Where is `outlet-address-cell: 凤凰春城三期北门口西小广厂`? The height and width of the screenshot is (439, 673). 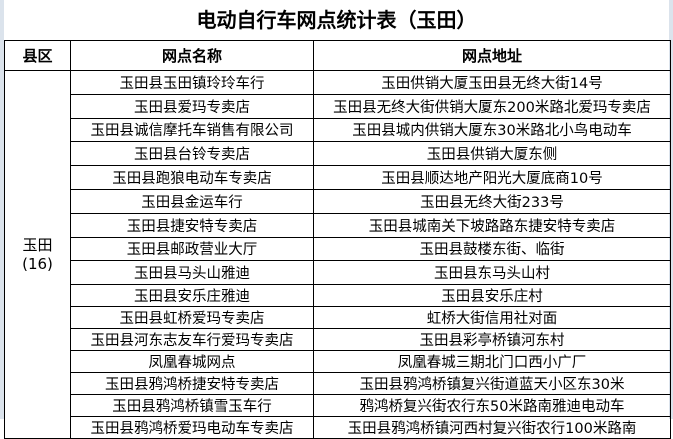
outlet-address-cell: 凤凰春城三期北门口西小广厂 is located at coordinates (492, 362).